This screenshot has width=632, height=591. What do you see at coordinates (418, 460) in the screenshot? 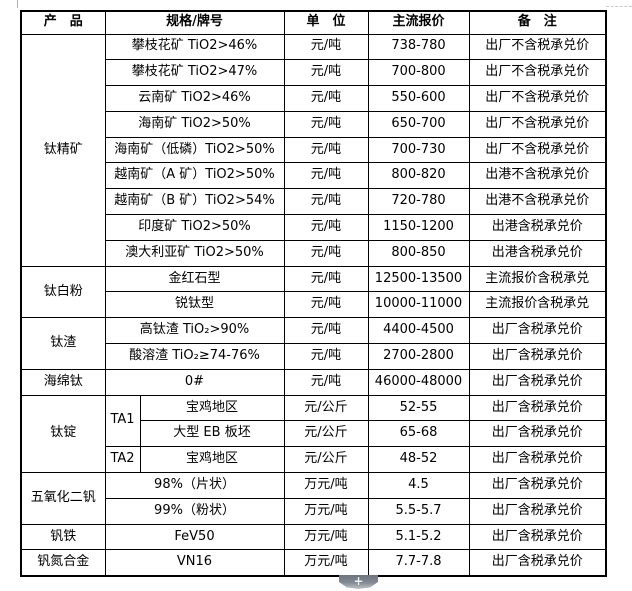
I see `price-cell: 48-52` at bounding box center [418, 460].